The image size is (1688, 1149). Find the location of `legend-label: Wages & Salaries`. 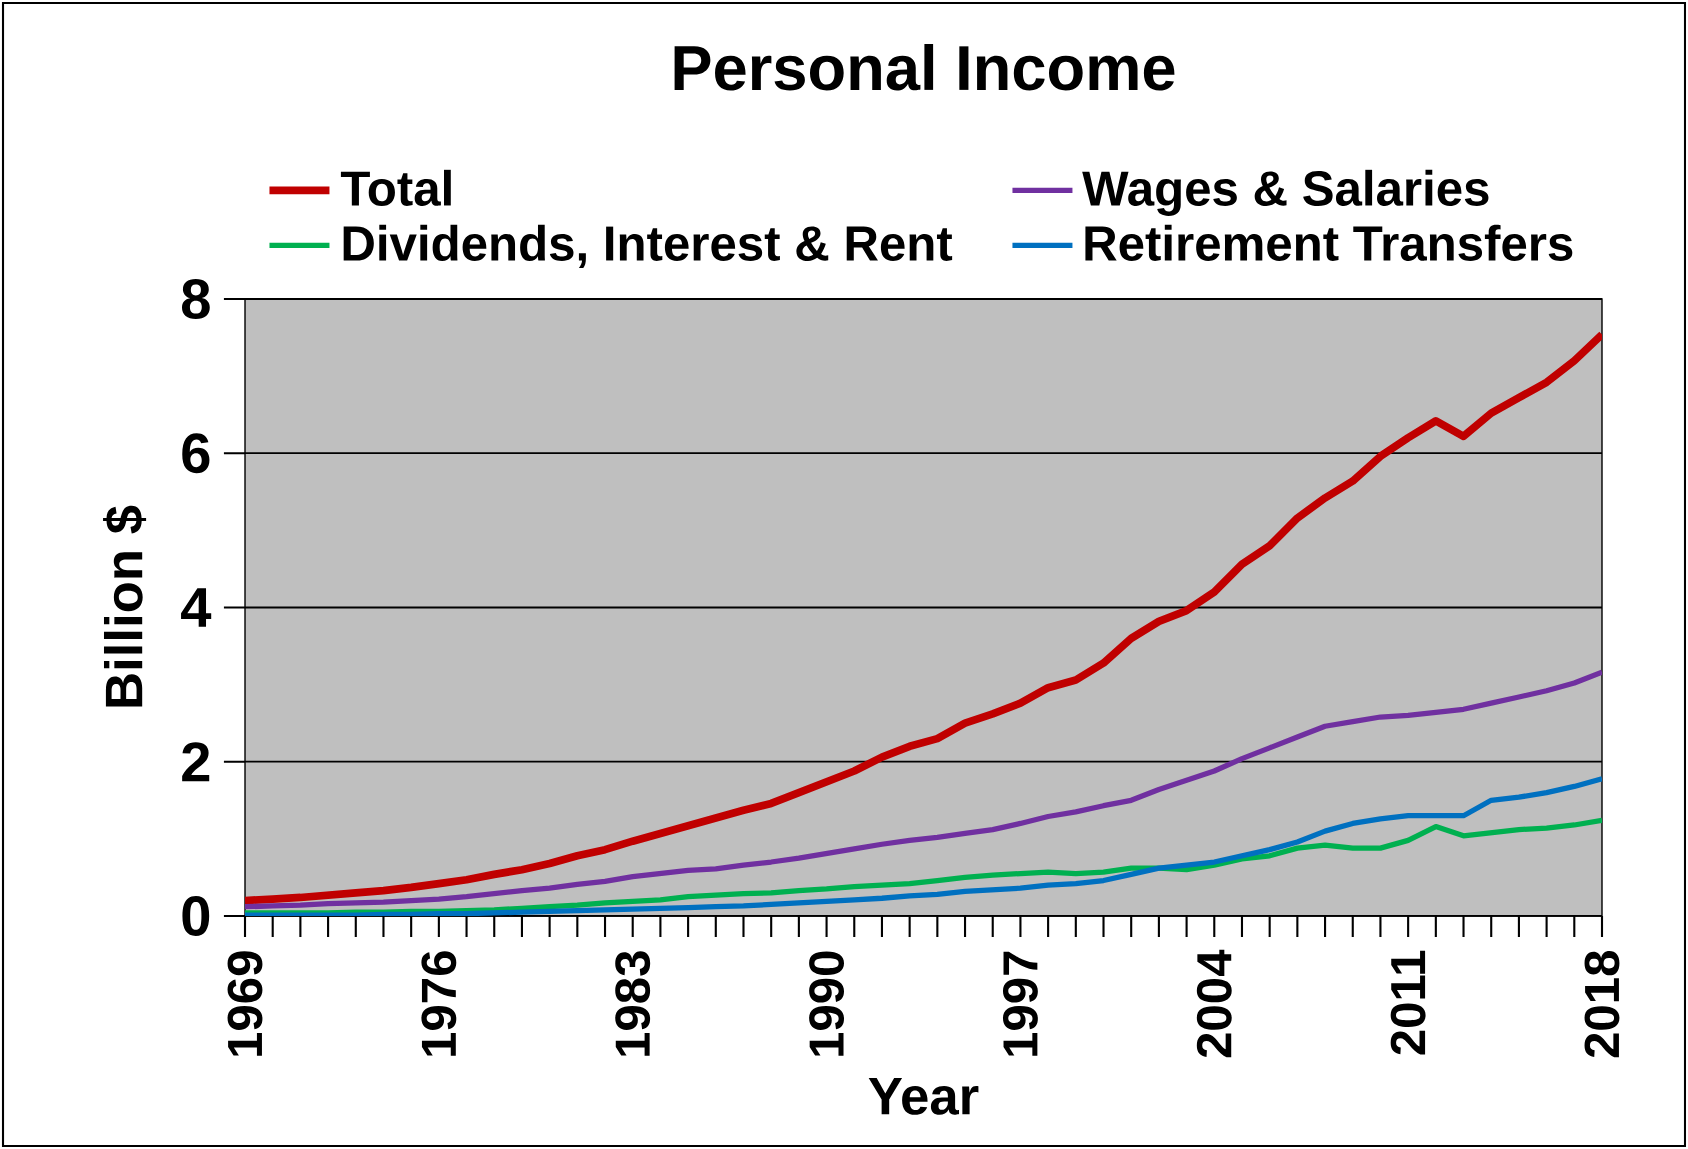

legend-label: Wages & Salaries is located at coordinates (1285, 192).